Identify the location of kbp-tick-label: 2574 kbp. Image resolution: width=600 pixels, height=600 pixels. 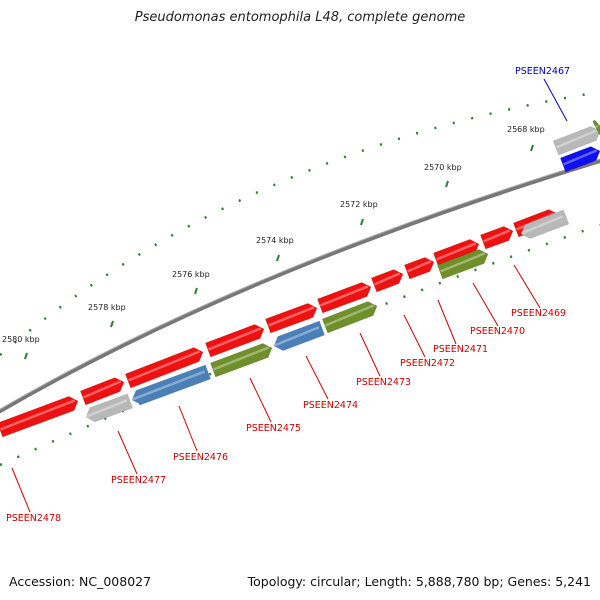
(275, 240).